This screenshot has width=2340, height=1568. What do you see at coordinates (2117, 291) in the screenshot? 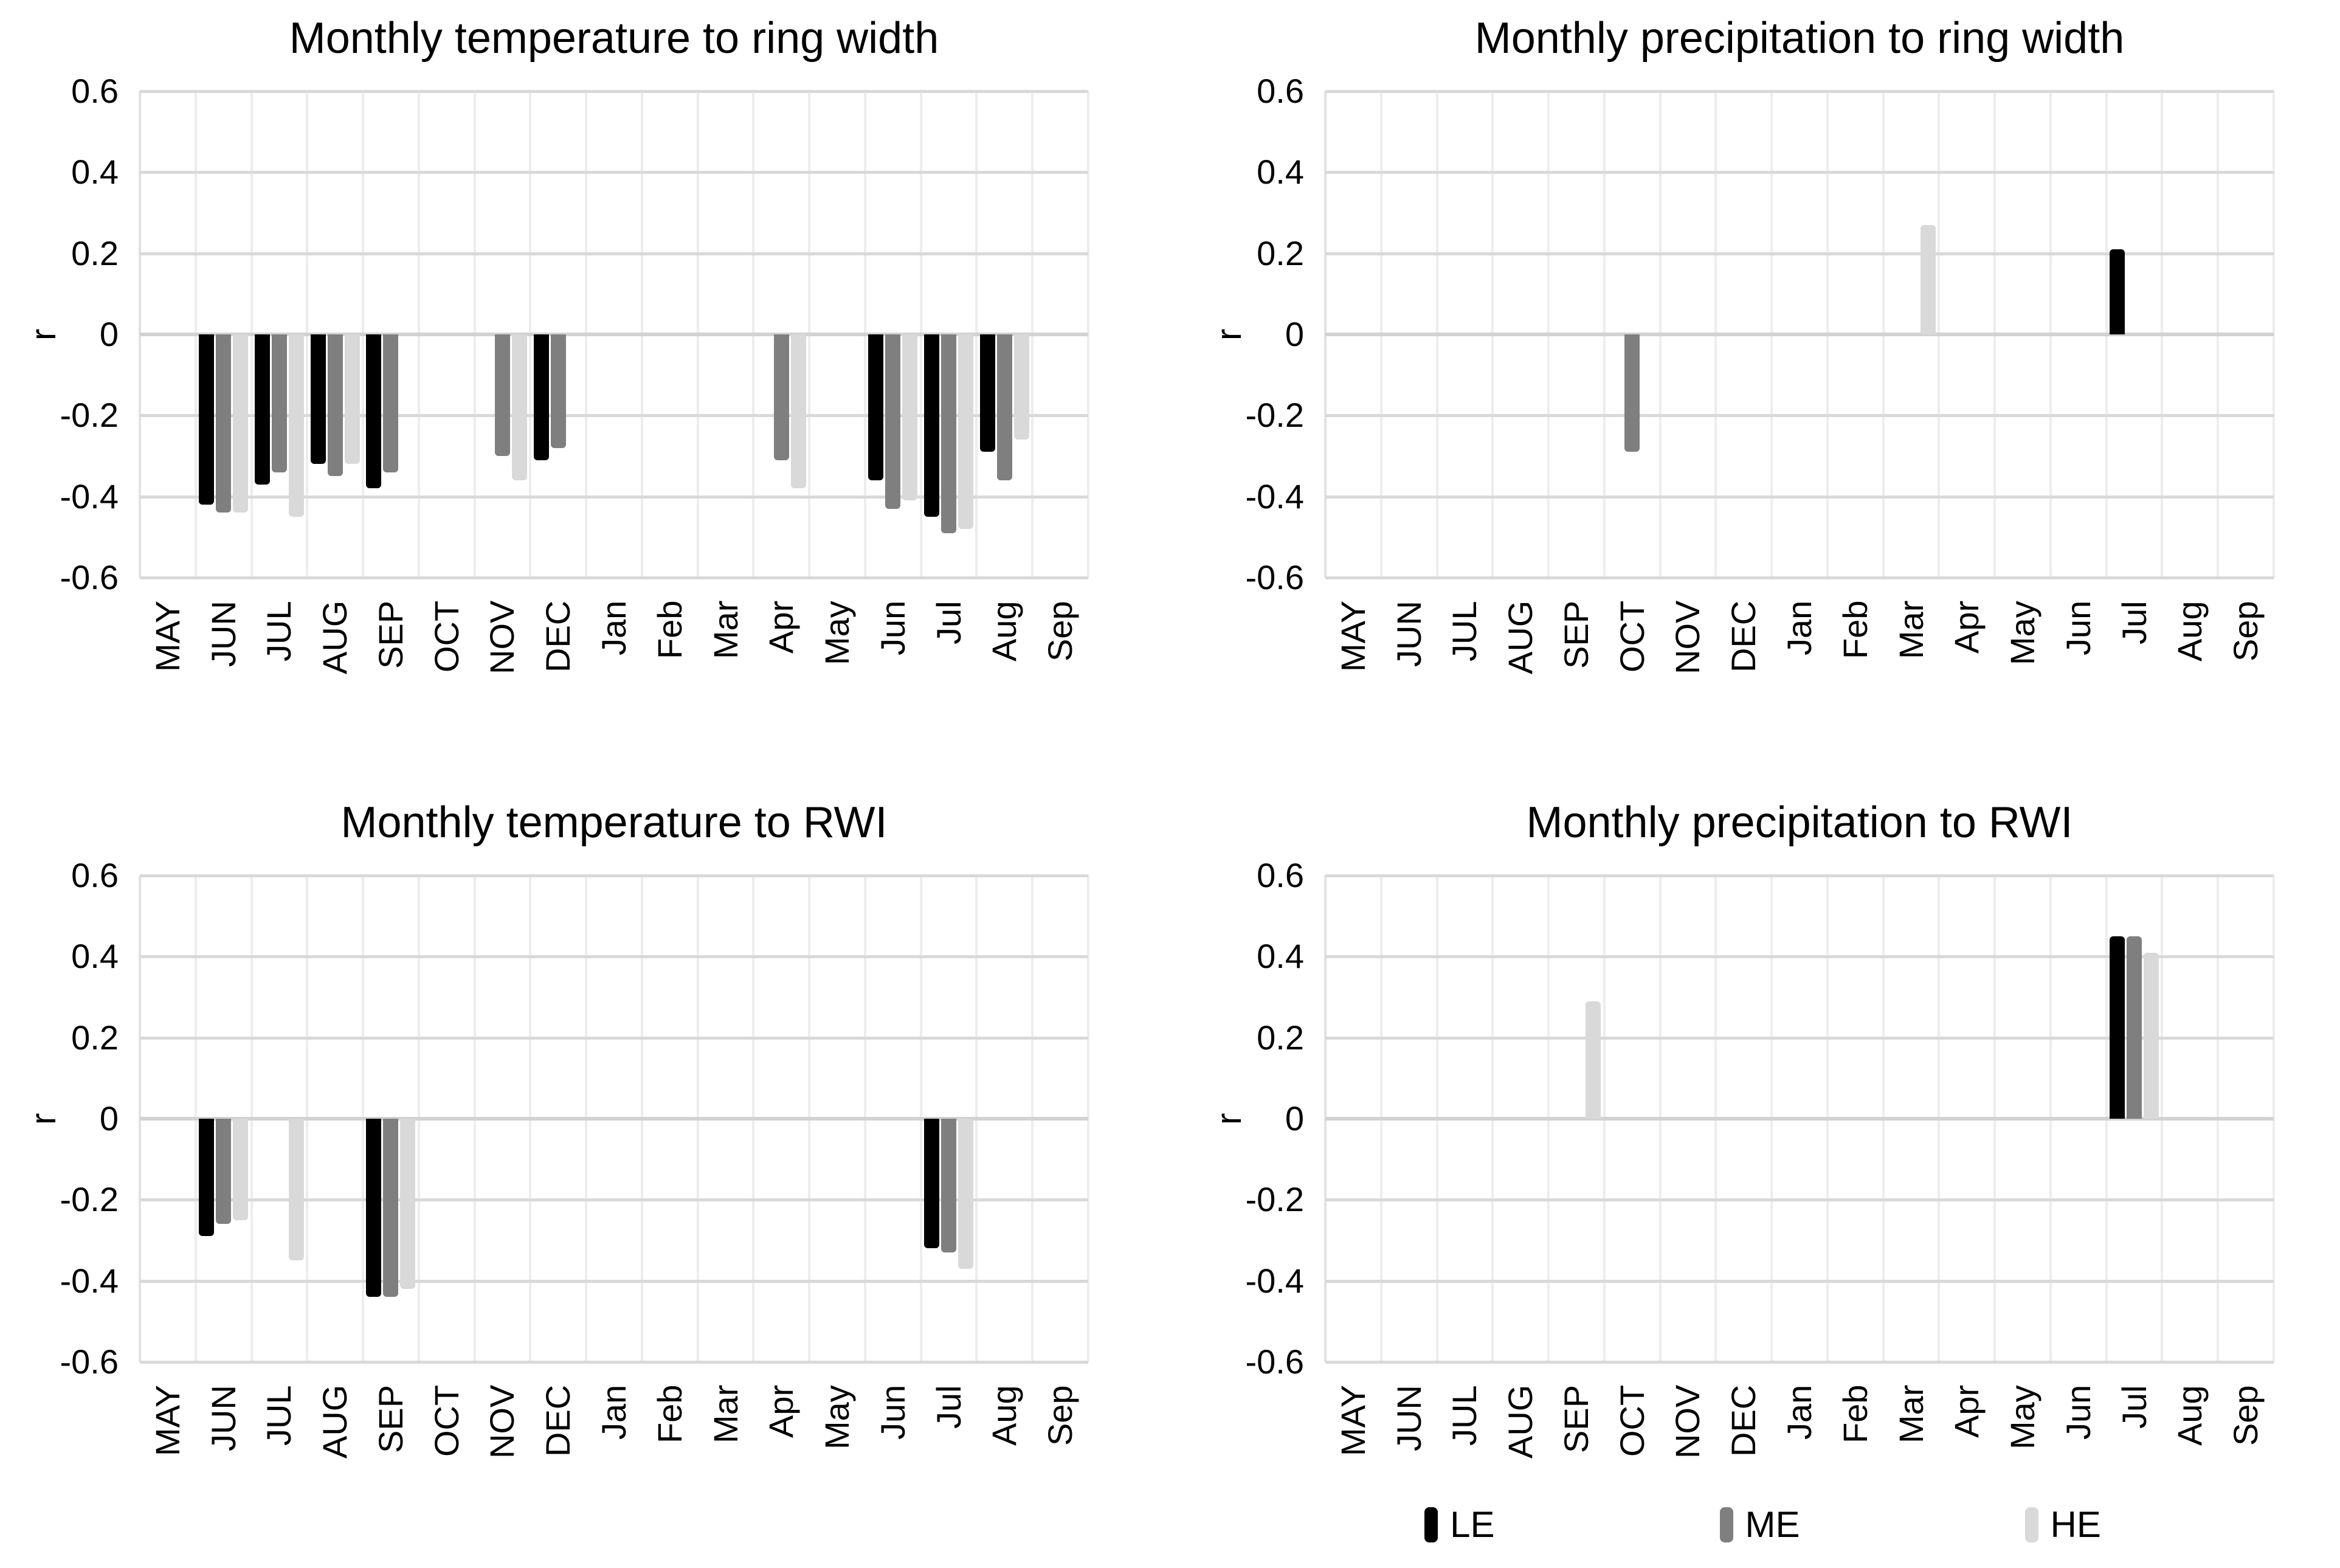
I see `bar-top-right-Jul-LE` at bounding box center [2117, 291].